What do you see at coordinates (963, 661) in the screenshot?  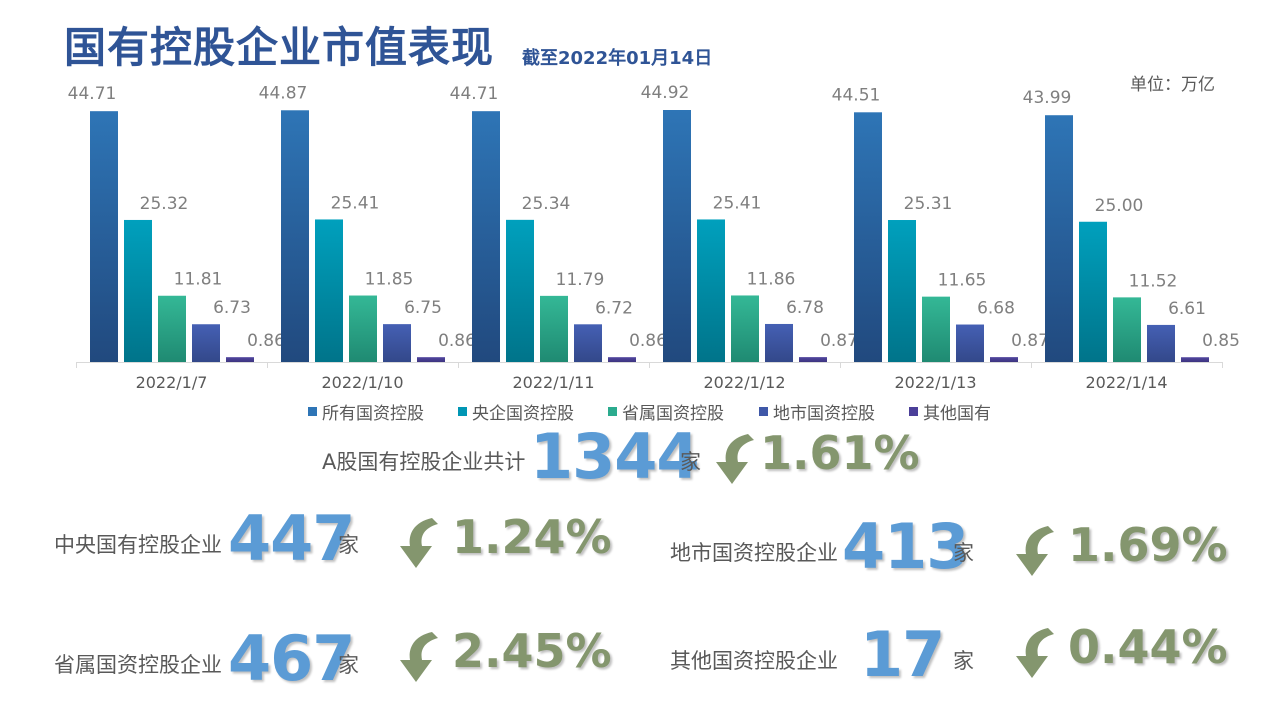 I see `other-unit: 家` at bounding box center [963, 661].